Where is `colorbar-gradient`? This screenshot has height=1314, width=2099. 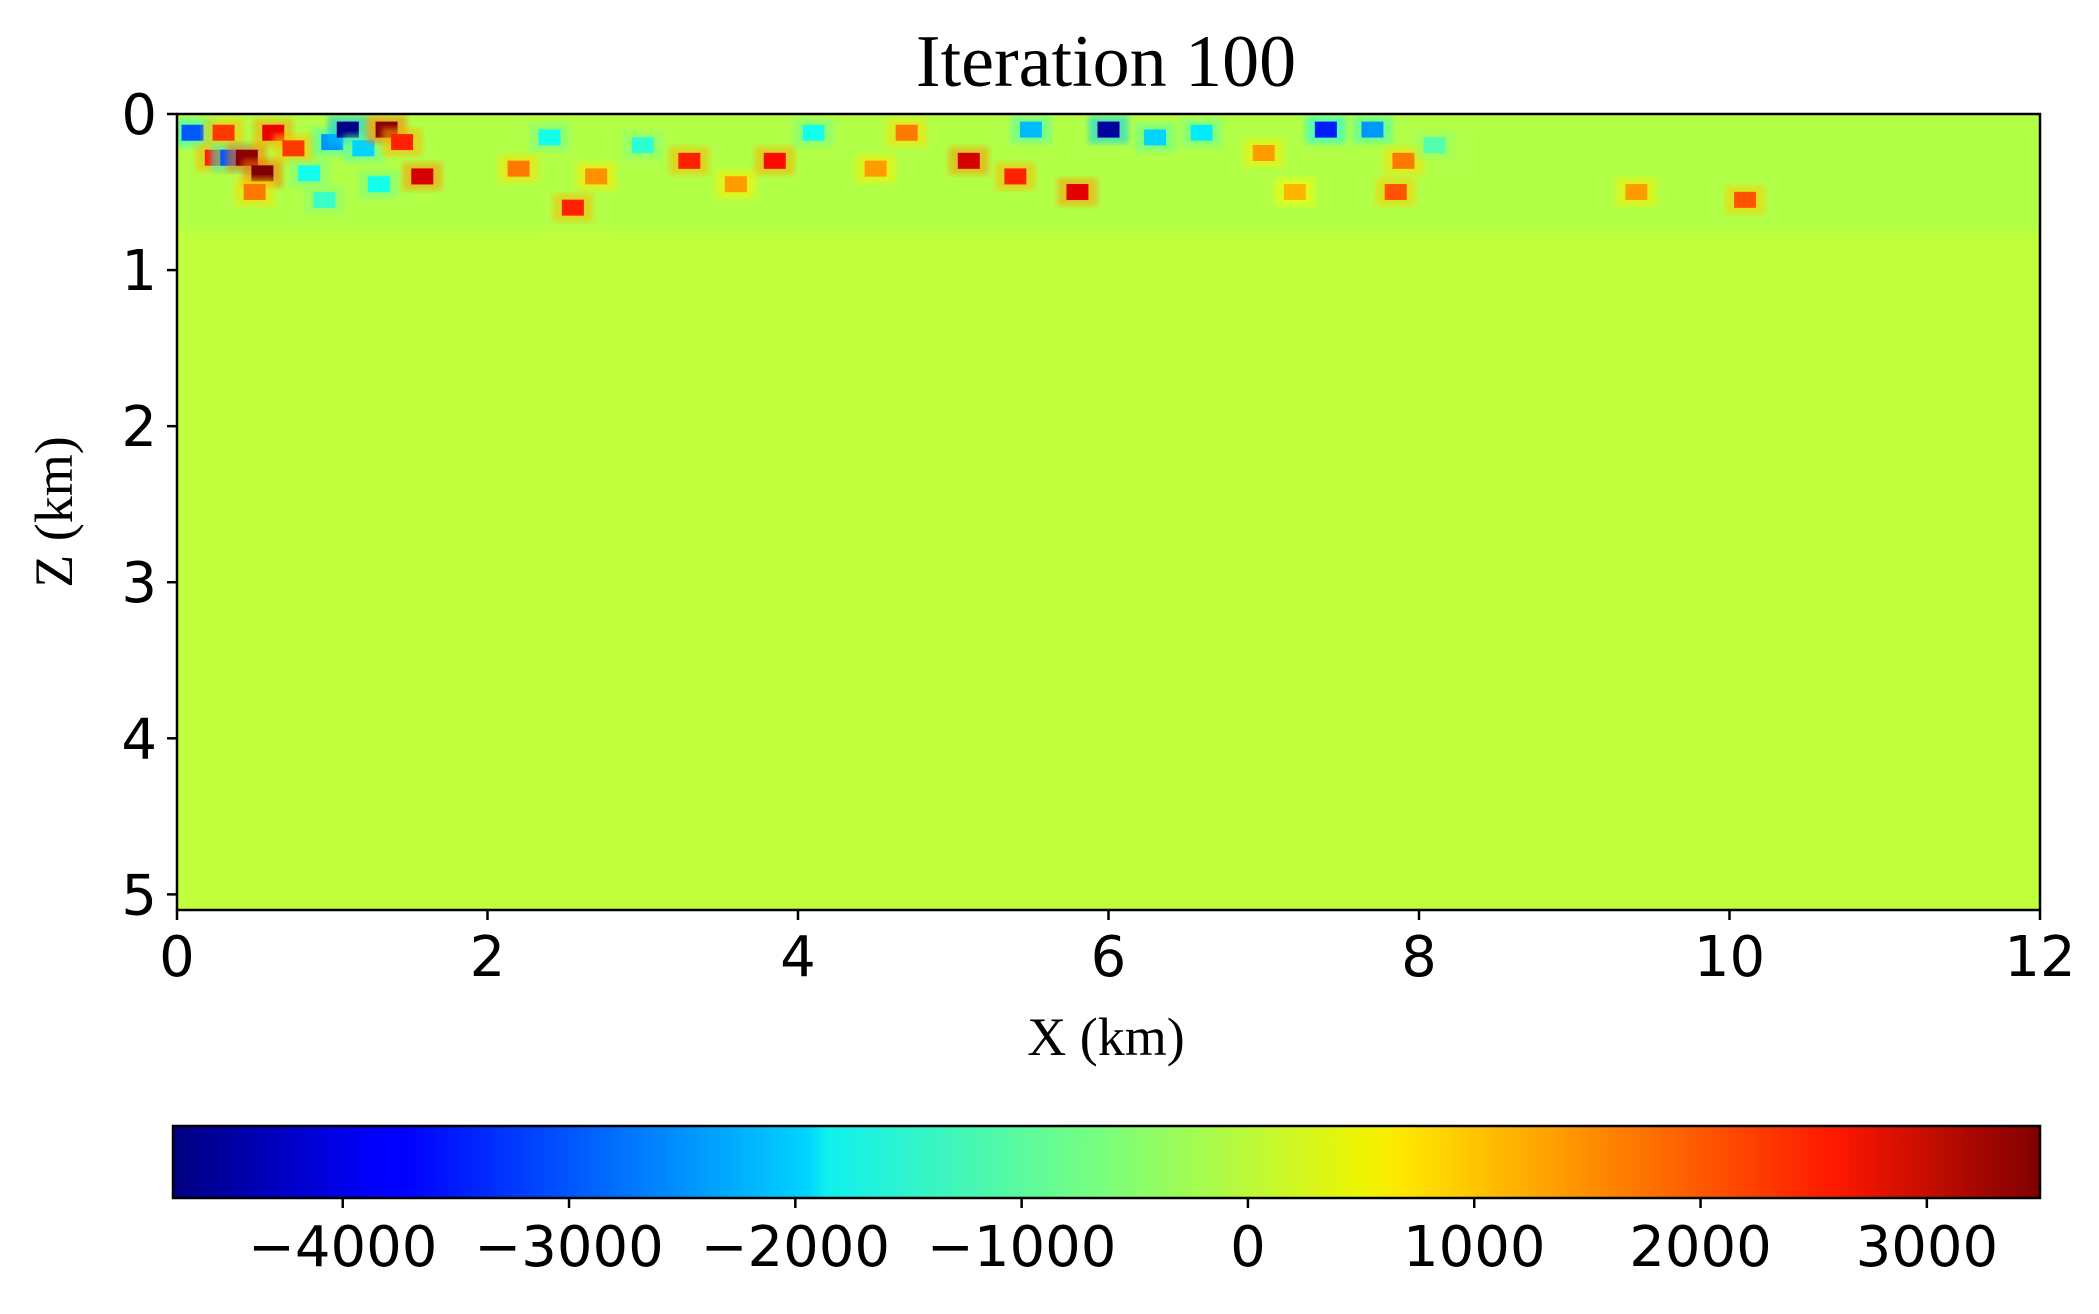
colorbar-gradient is located at coordinates (1106, 1162).